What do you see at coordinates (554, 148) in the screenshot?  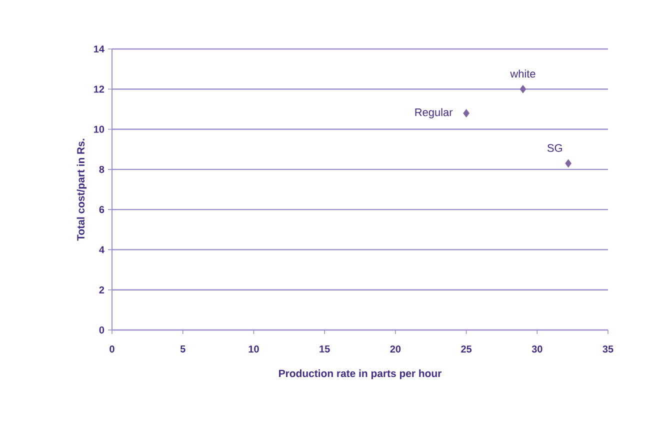 I see `annotation: SG` at bounding box center [554, 148].